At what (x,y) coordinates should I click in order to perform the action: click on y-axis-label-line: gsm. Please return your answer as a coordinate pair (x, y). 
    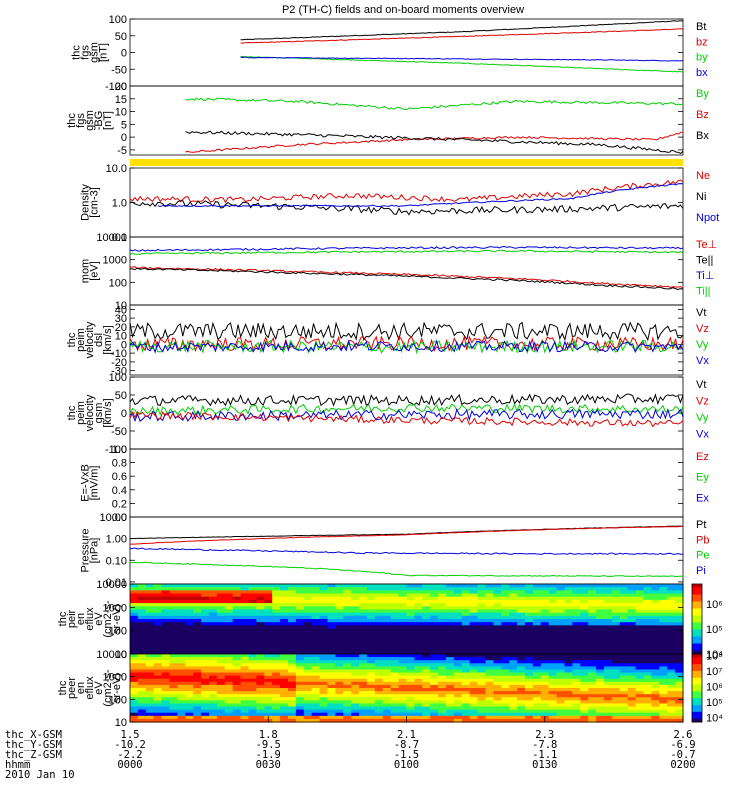
    Looking at the image, I should click on (95, 52).